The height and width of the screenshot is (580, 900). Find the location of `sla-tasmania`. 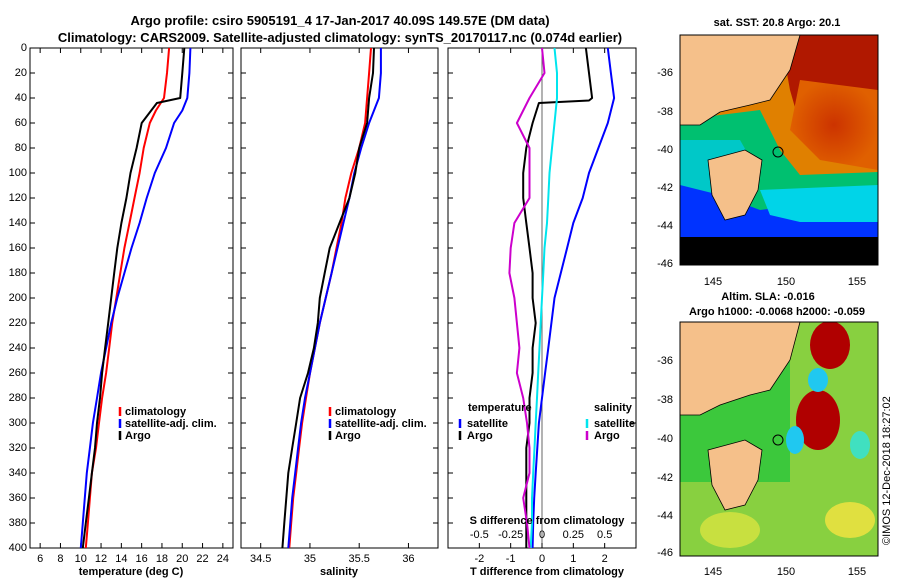

sla-tasmania is located at coordinates (735, 475).